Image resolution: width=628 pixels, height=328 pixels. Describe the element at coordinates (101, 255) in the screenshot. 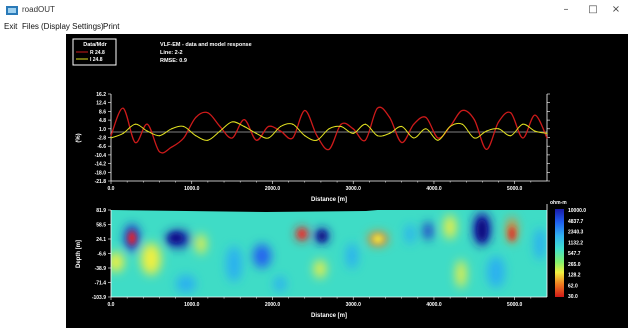

I see `bottom-ytick-label: -6.6` at that location.